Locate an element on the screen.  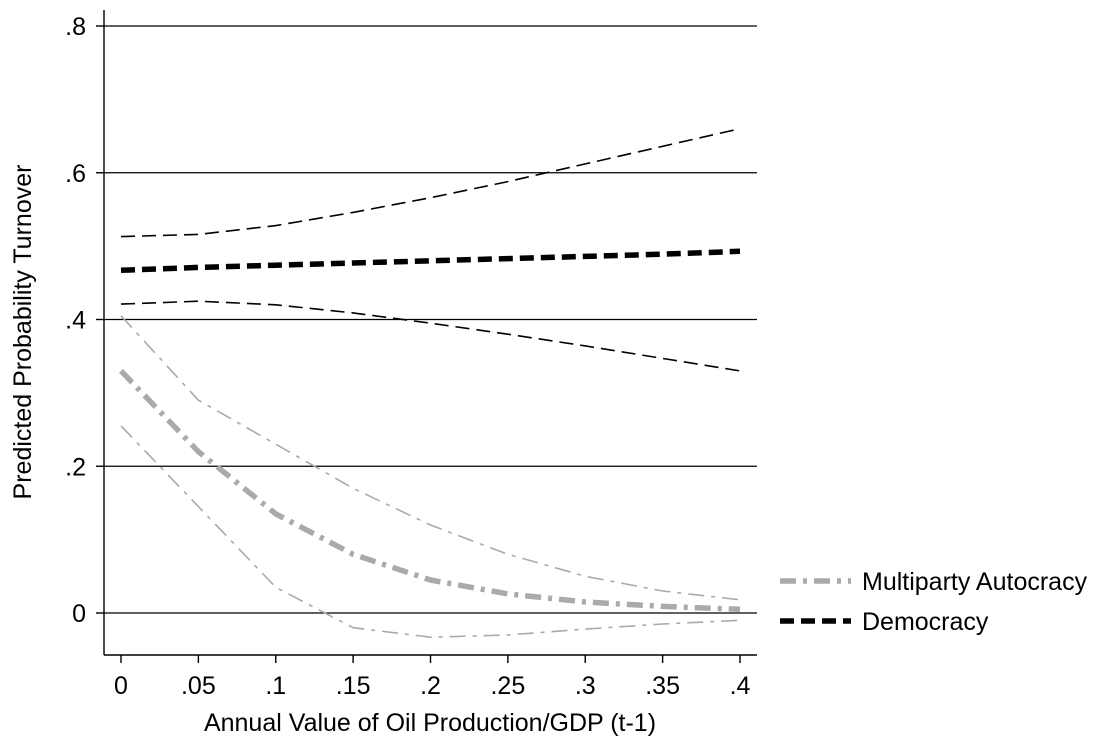
y-axis-title: Predicted Probability Turnover is located at coordinates (23, 332).